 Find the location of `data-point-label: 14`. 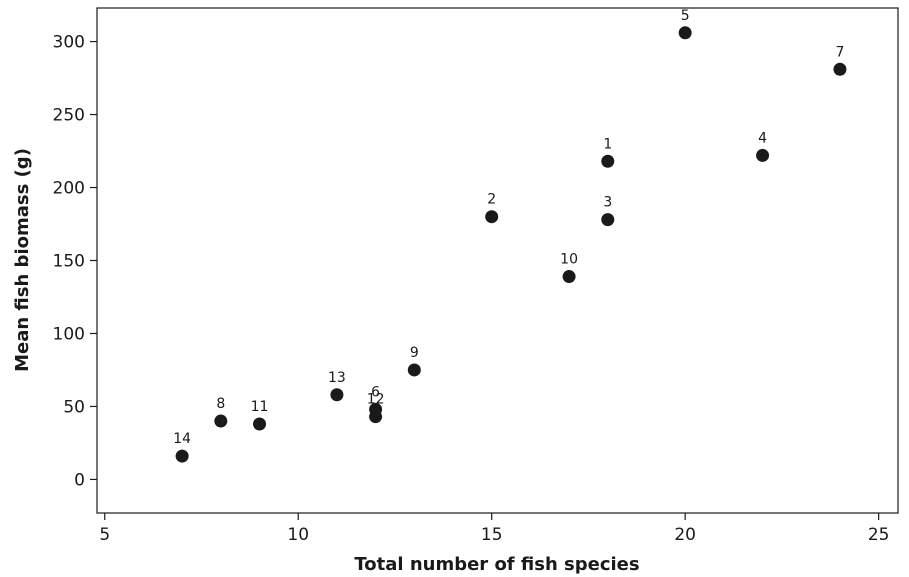

data-point-label: 14 is located at coordinates (182, 439).